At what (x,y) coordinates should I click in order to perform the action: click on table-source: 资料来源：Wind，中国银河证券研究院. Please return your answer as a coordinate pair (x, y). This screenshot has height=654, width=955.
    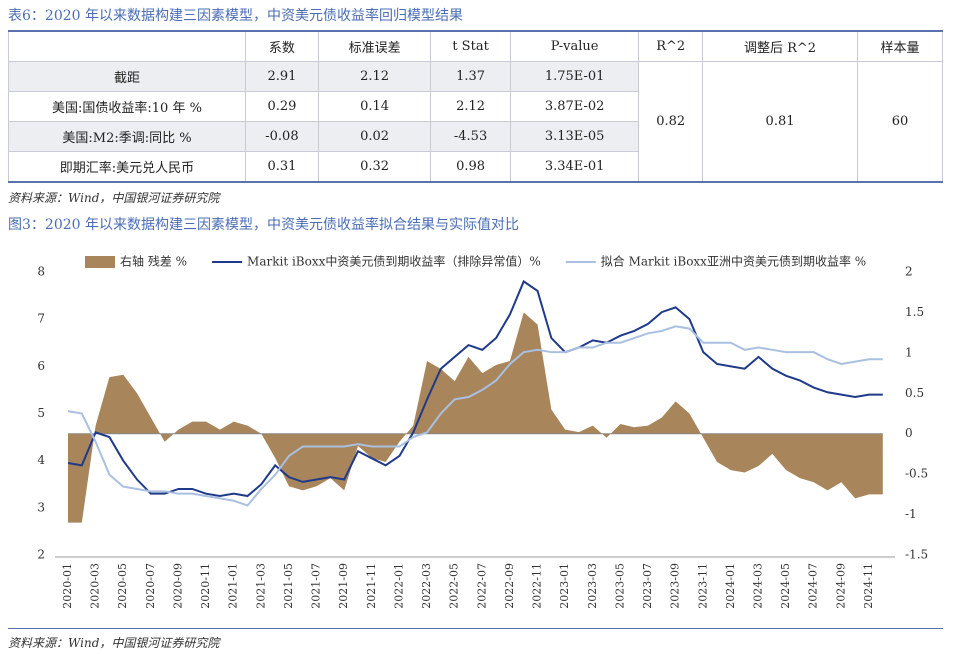
    Looking at the image, I should click on (114, 198).